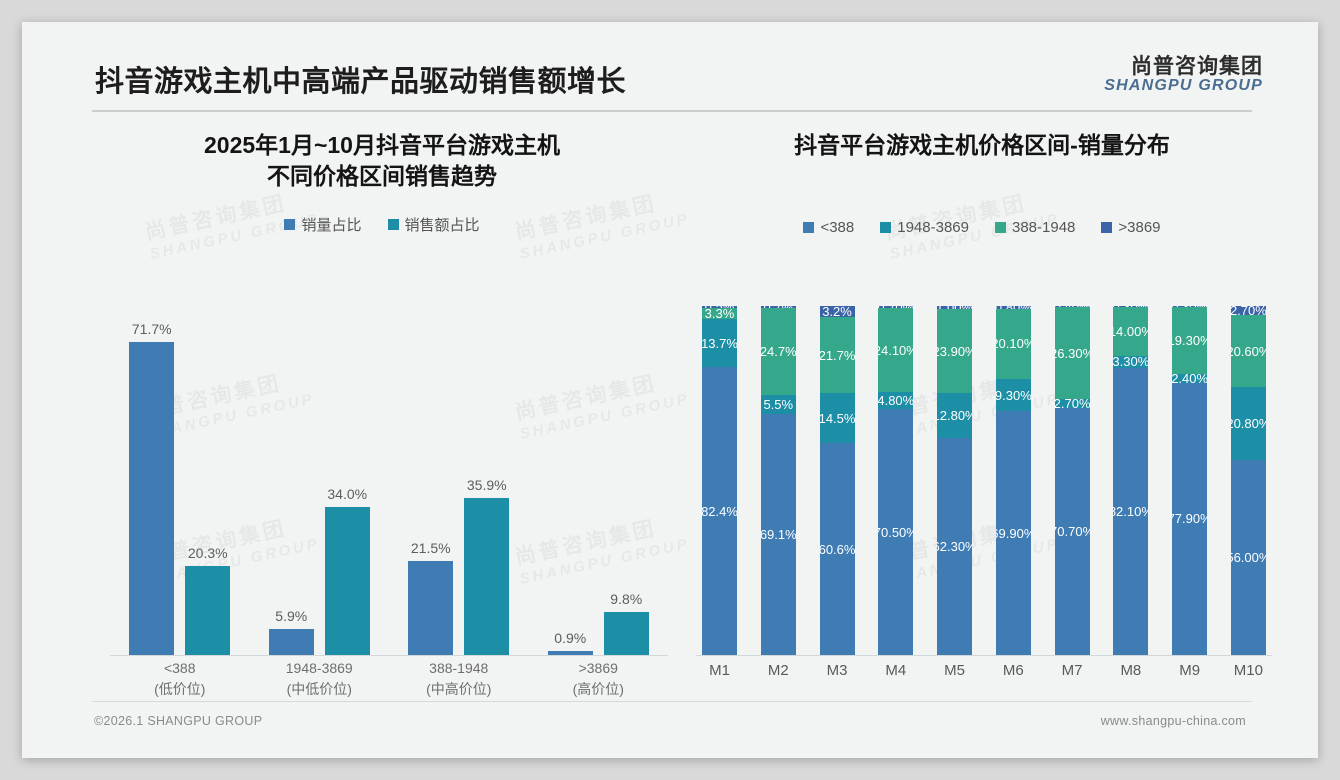  Describe the element at coordinates (1034, 227) in the screenshot. I see `right-legend-item: 388-1948` at that location.